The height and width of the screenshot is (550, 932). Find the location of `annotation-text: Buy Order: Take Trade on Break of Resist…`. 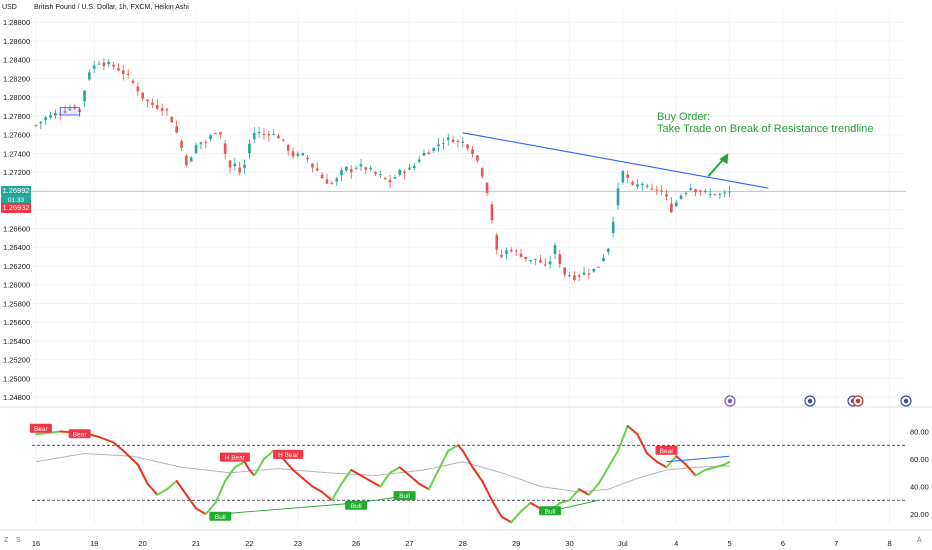

annotation-text: Buy Order: Take Trade on Break of Resist… is located at coordinates (765, 123).